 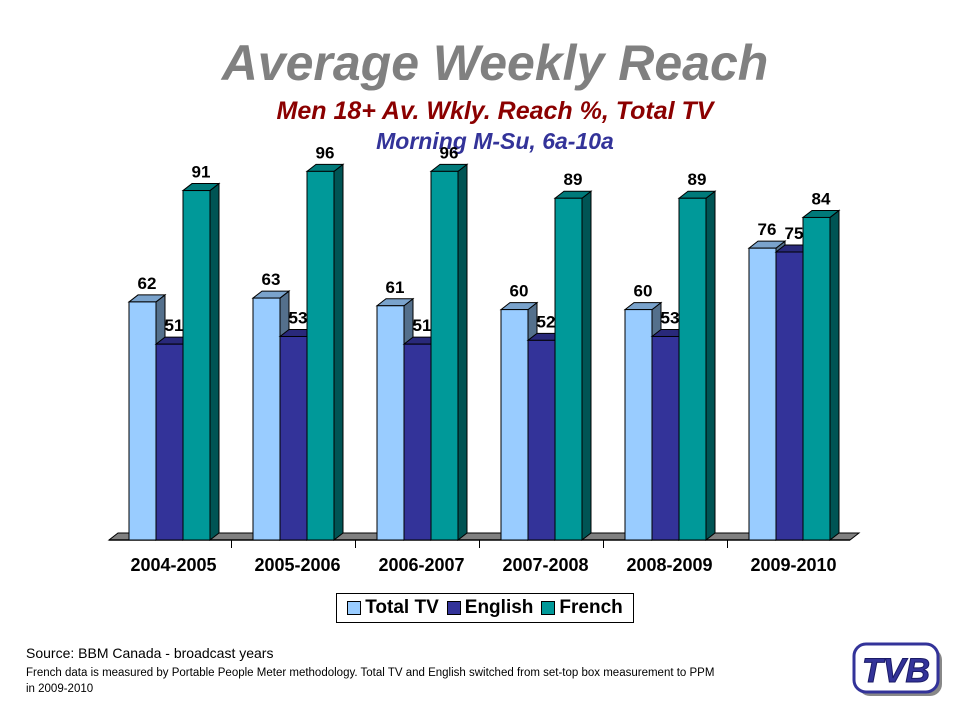 What do you see at coordinates (325, 152) in the screenshot?
I see `data-label-french-2005-2006: 96` at bounding box center [325, 152].